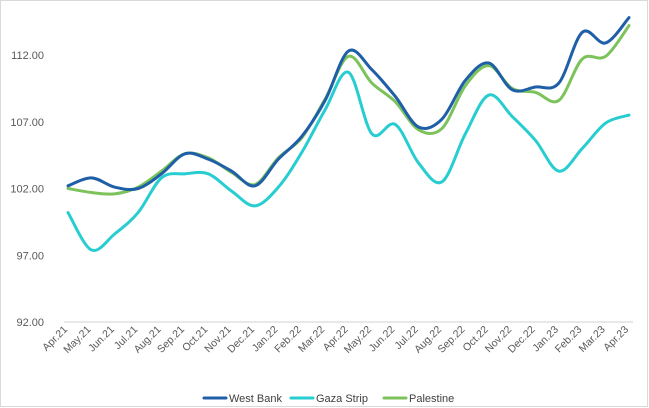 This screenshot has height=408, width=649. Describe the element at coordinates (27, 123) in the screenshot. I see `y-tick-label: 107.00` at that location.